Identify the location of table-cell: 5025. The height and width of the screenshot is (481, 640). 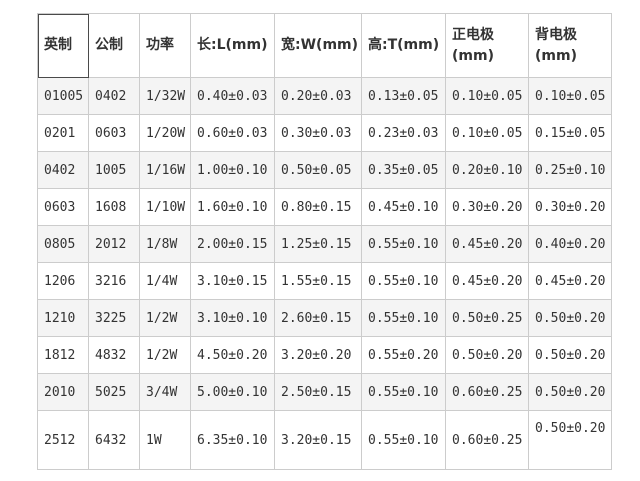
(114, 392).